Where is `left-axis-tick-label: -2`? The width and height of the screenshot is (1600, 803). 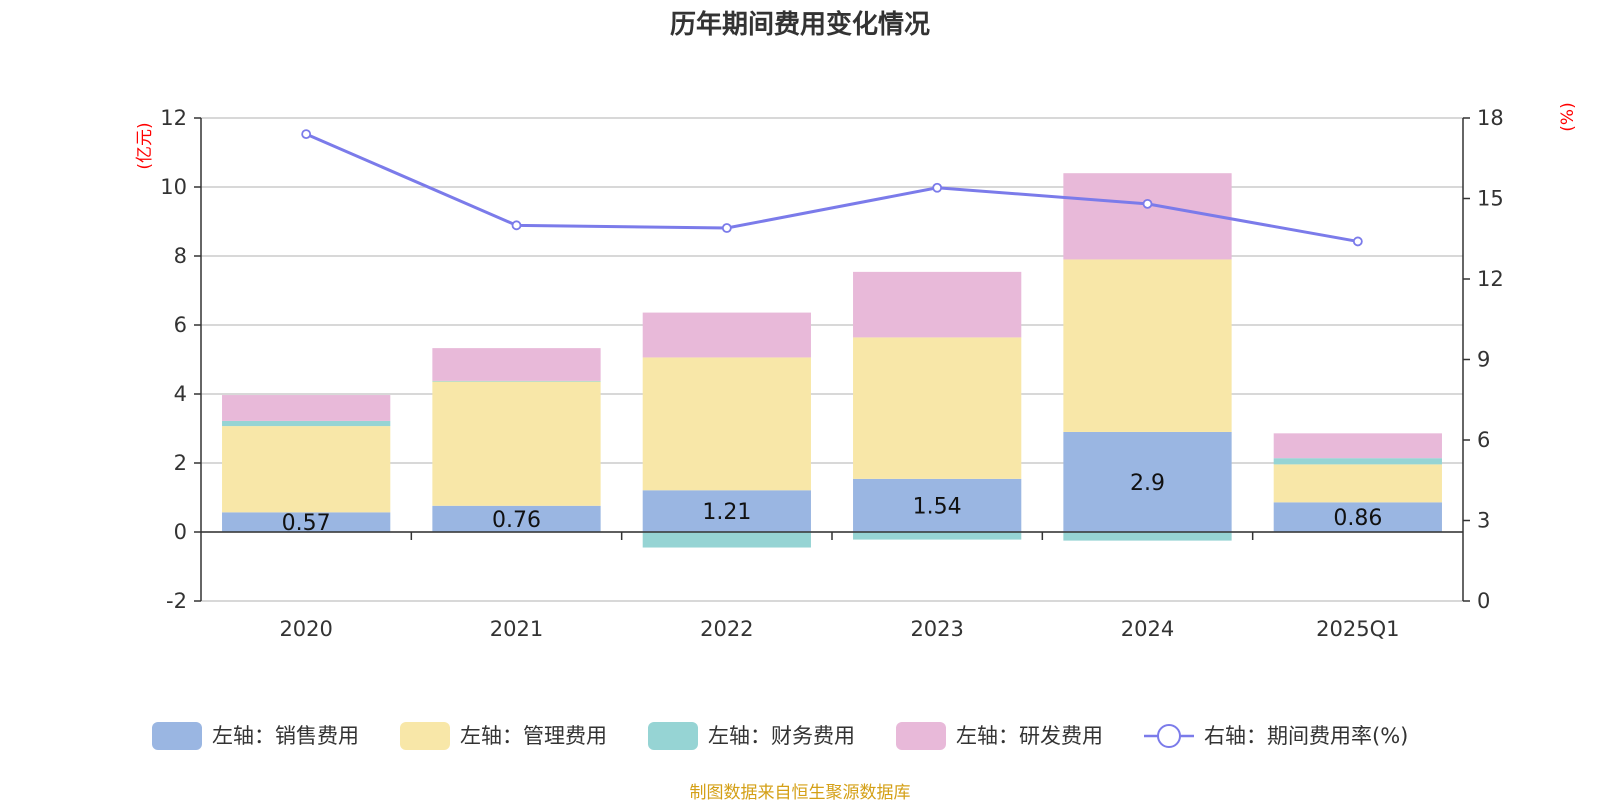 left-axis-tick-label: -2 is located at coordinates (176, 601).